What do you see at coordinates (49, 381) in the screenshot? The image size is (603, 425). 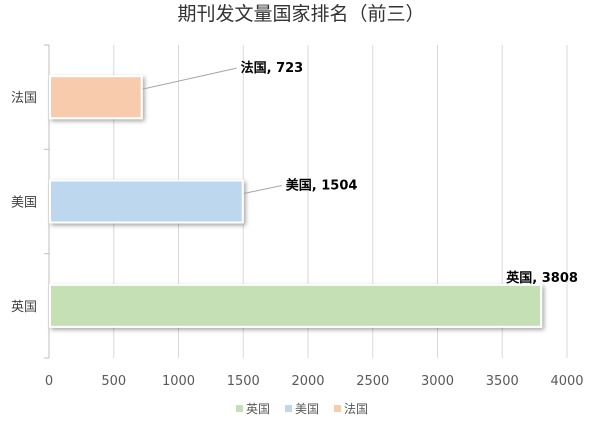 I see `x-tick-label: 0` at bounding box center [49, 381].